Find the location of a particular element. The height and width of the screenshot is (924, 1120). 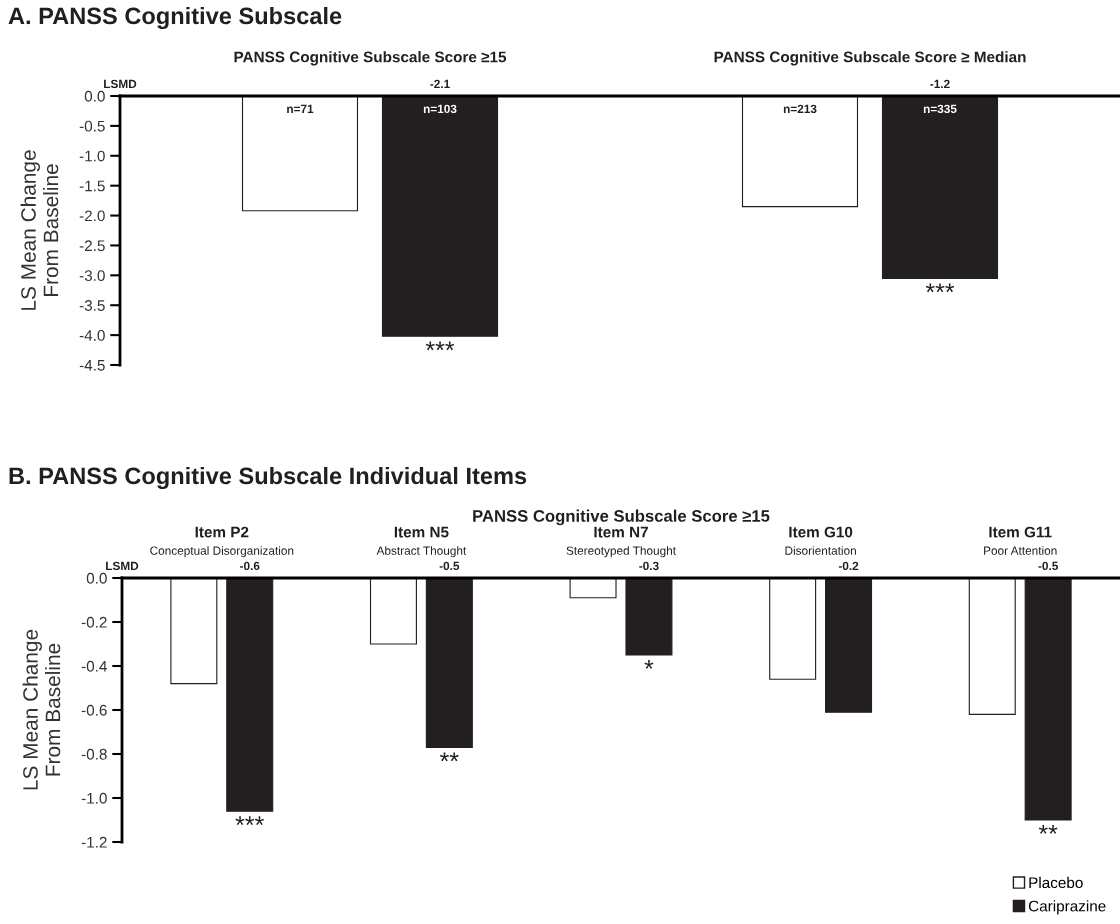

y-tick-label: -2.5 is located at coordinates (92, 246).